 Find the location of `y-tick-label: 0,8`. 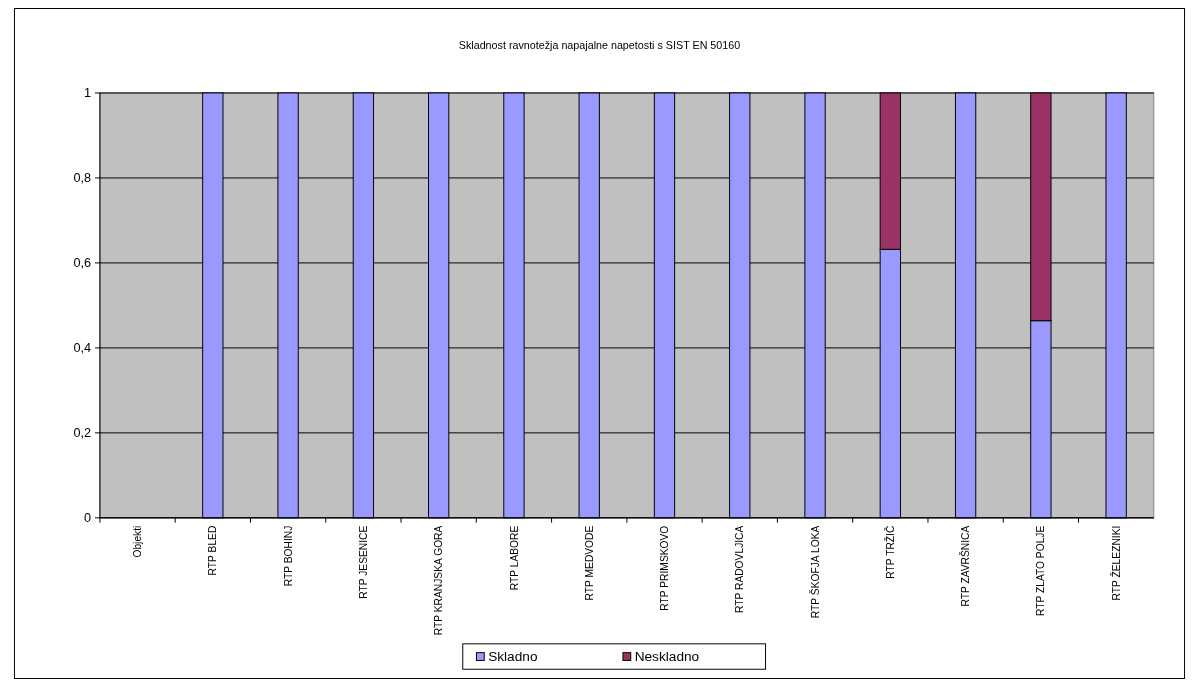

y-tick-label: 0,8 is located at coordinates (82, 178).